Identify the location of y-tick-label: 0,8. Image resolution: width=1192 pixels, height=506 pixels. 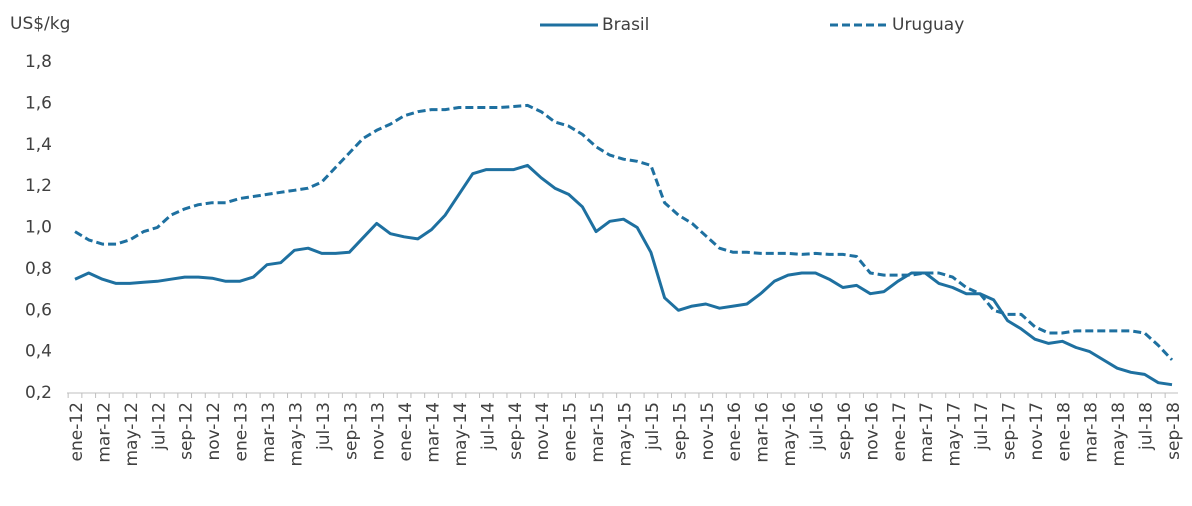
(38, 269).